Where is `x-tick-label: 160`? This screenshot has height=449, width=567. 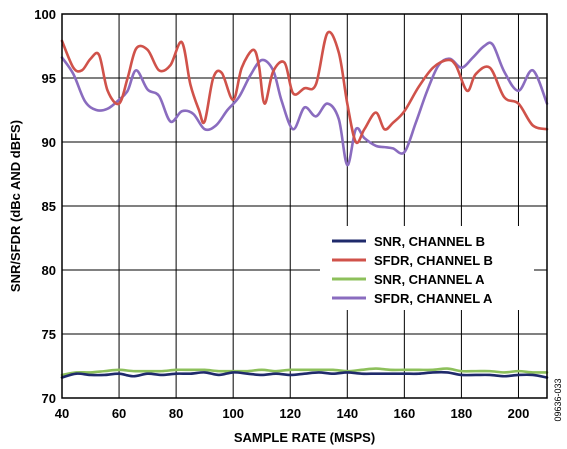 x-tick-label: 160 is located at coordinates (405, 413).